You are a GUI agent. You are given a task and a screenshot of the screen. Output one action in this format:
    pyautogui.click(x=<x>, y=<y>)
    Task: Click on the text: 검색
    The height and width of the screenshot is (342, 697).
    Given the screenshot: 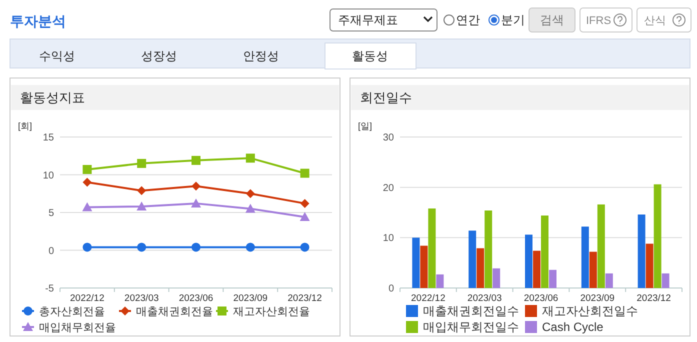 What is the action you would take?
    pyautogui.click(x=552, y=20)
    